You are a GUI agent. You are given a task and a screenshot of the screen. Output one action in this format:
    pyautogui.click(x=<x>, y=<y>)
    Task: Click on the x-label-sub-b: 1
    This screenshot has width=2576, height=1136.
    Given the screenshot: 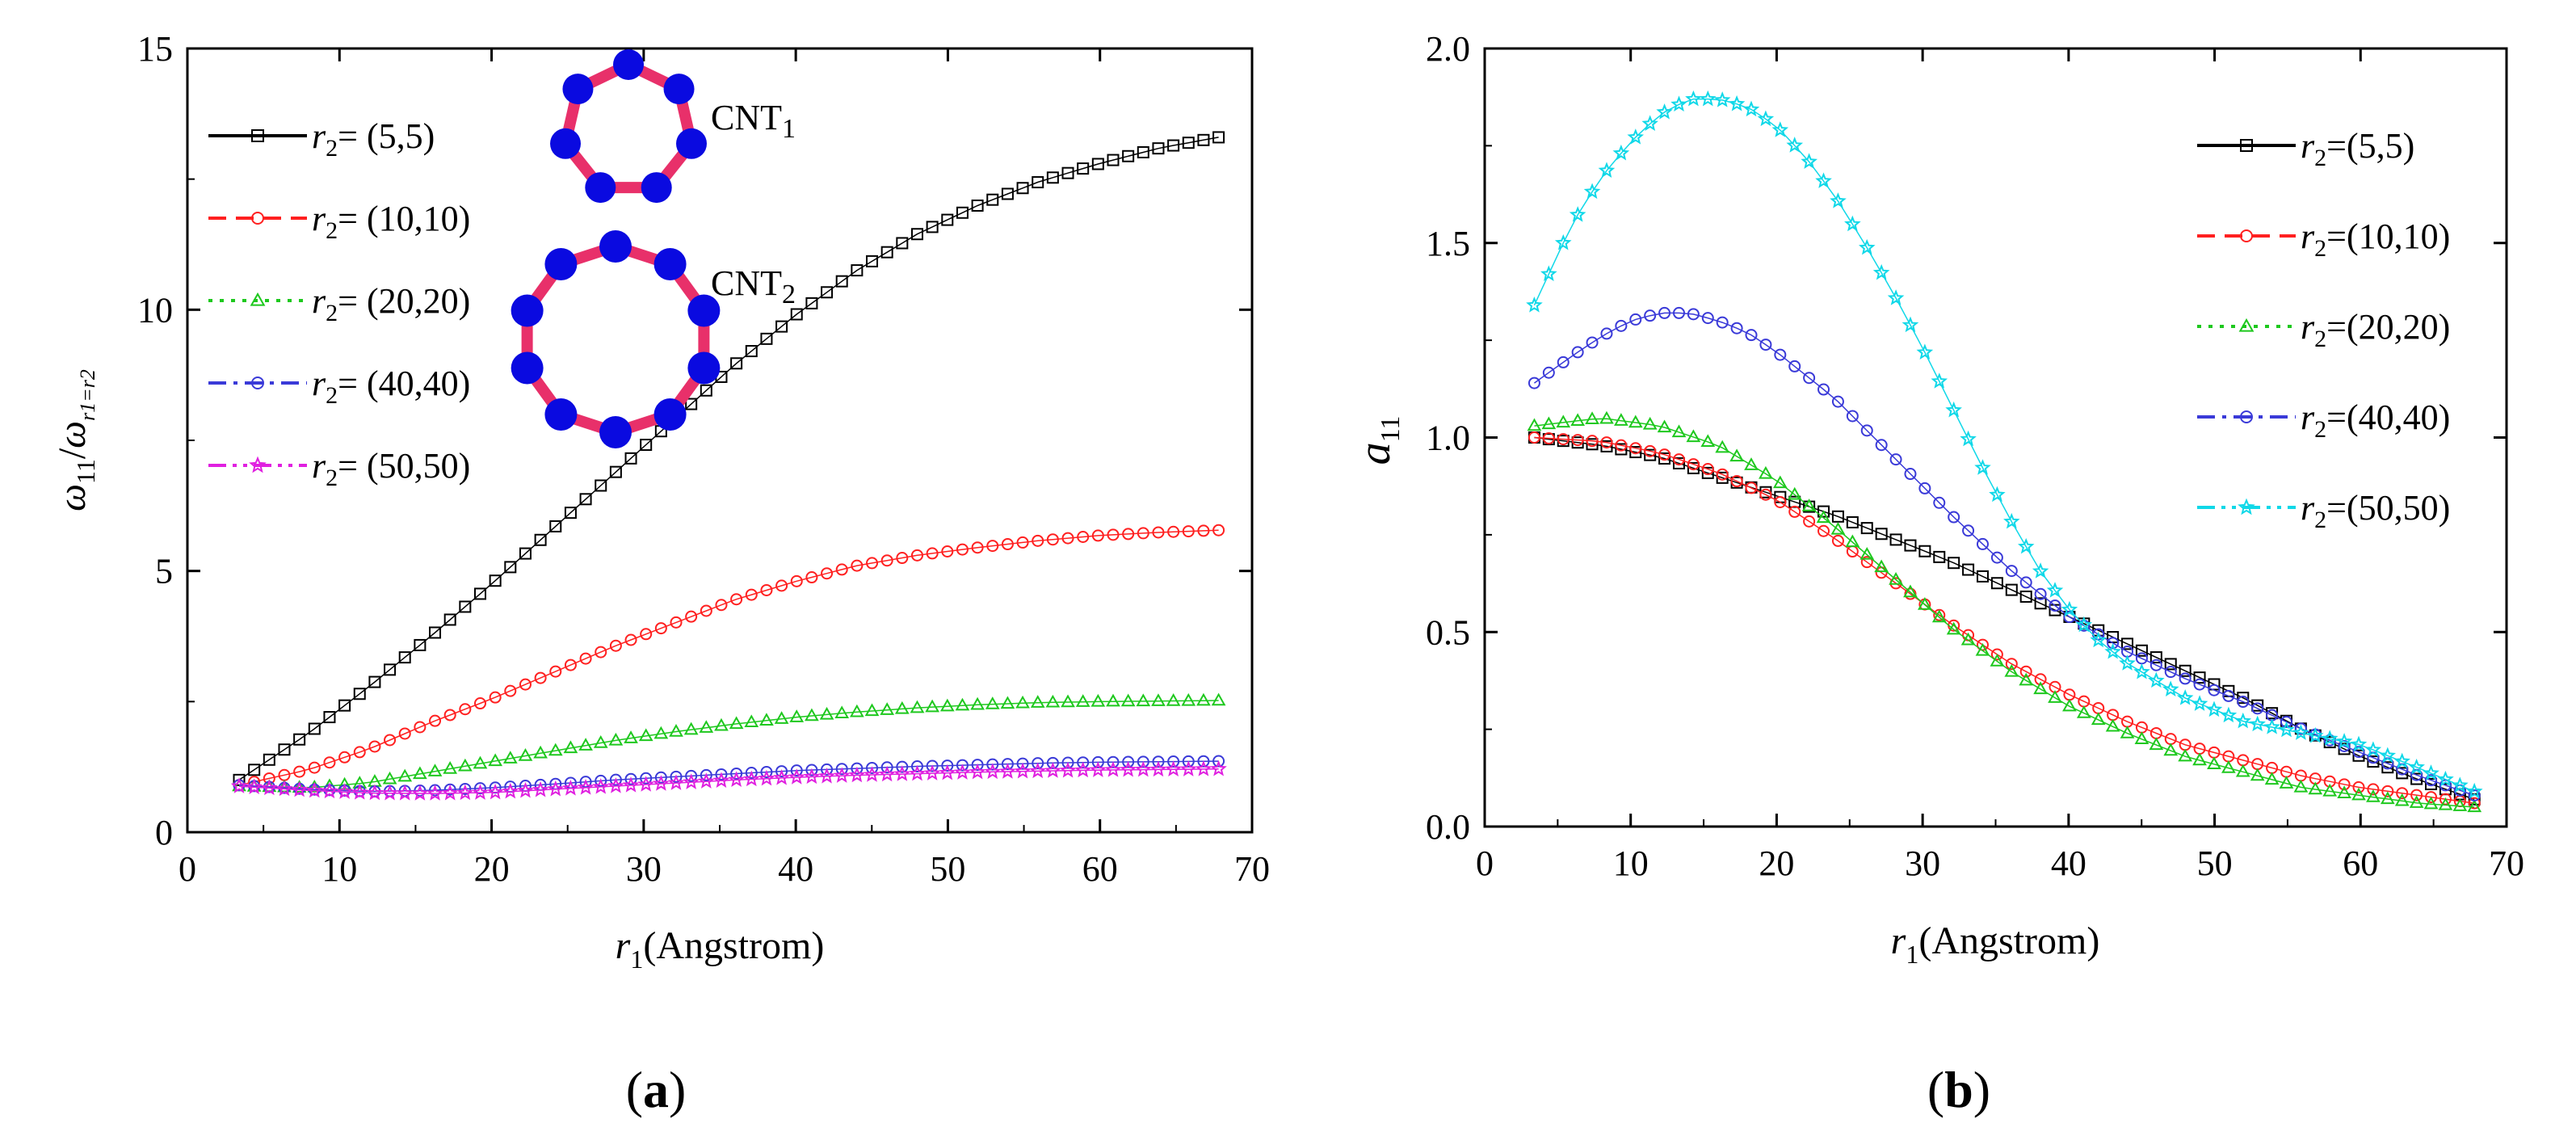 What is the action you would take?
    pyautogui.click(x=1912, y=955)
    